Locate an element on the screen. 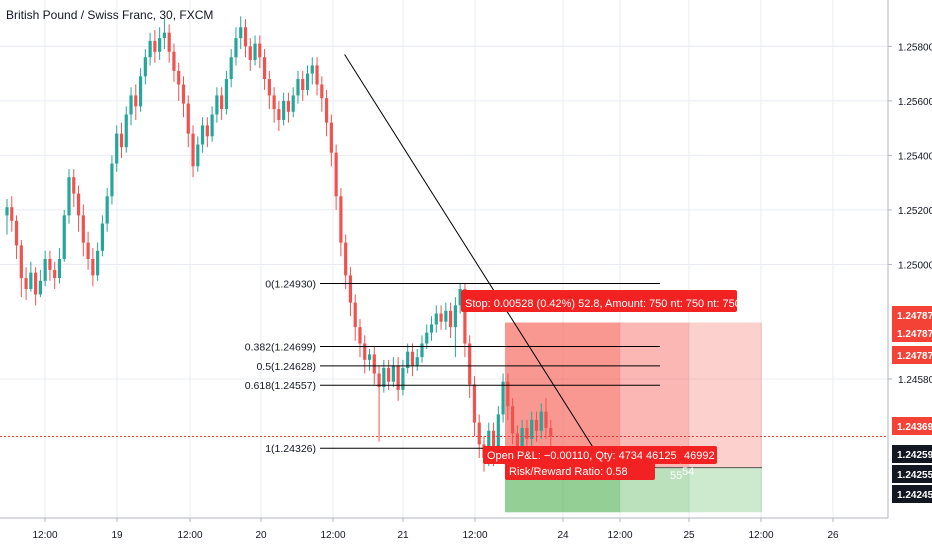 This screenshot has height=550, width=932. extra-label-2: 46992 is located at coordinates (699, 456).